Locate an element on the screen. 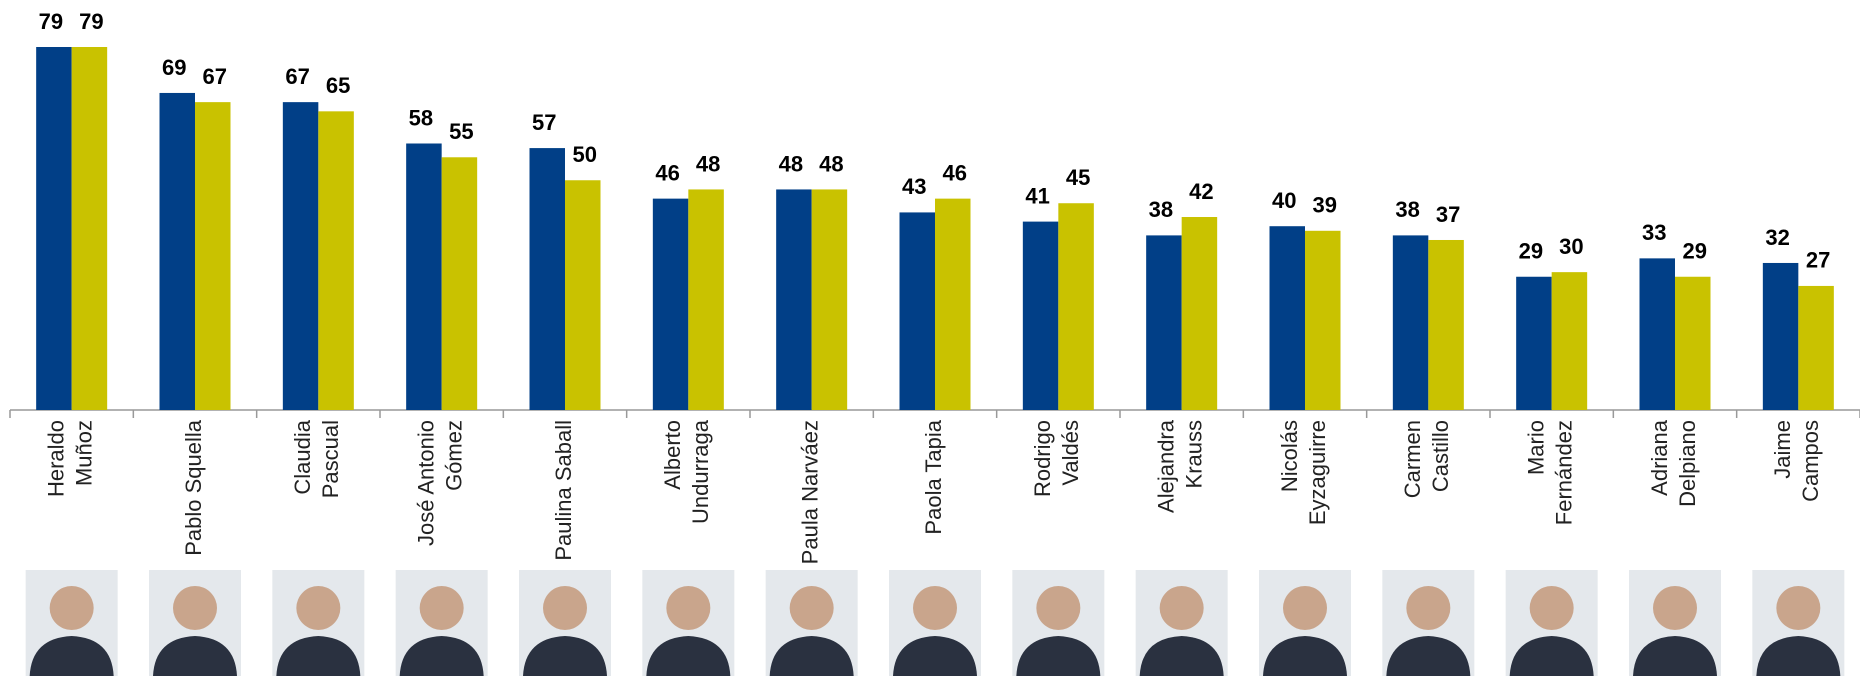 This screenshot has height=681, width=1860. value-label: 50 is located at coordinates (585, 154).